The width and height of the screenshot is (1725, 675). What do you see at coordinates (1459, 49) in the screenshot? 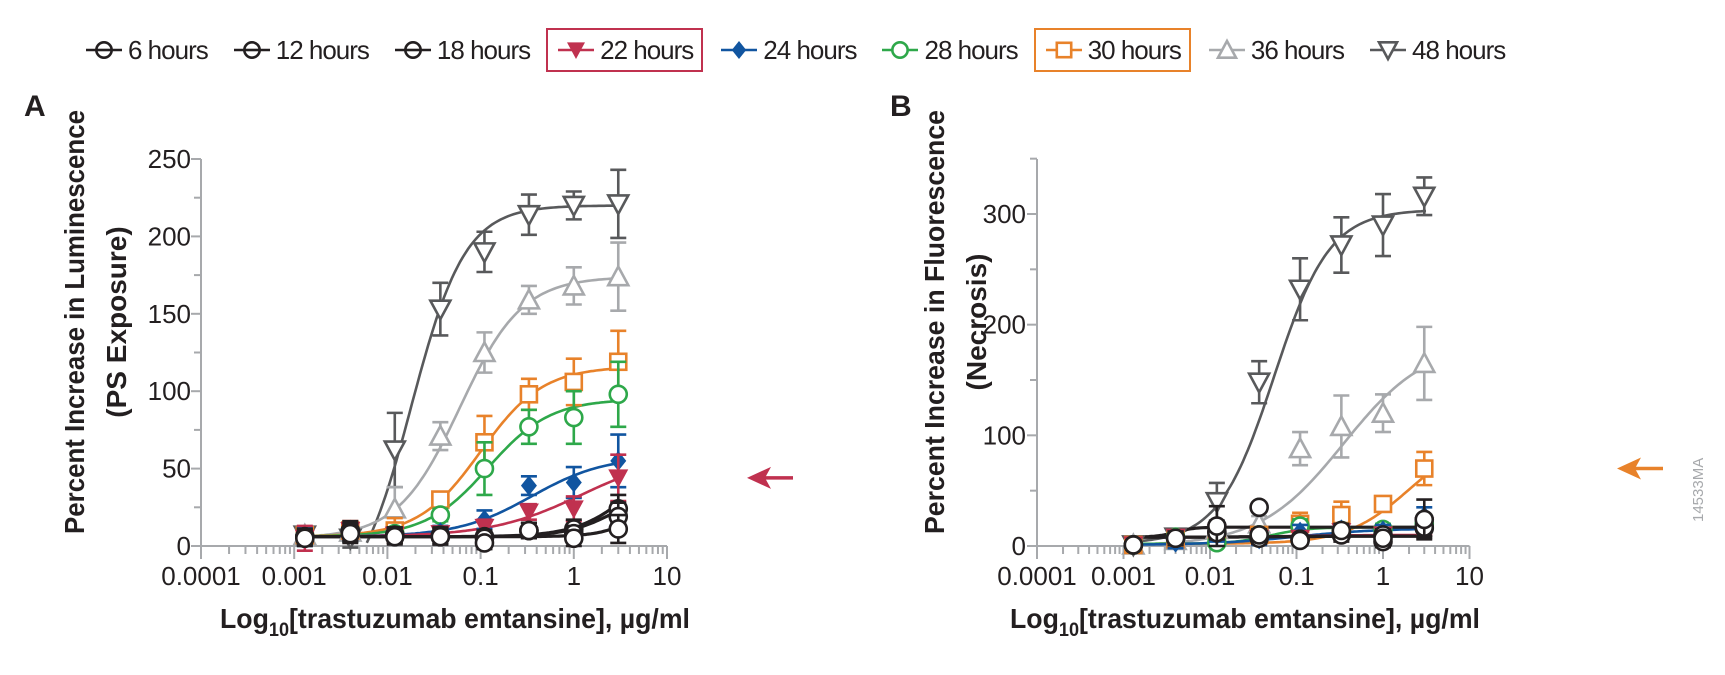
I see `legend-label: 48 hours` at bounding box center [1459, 49].